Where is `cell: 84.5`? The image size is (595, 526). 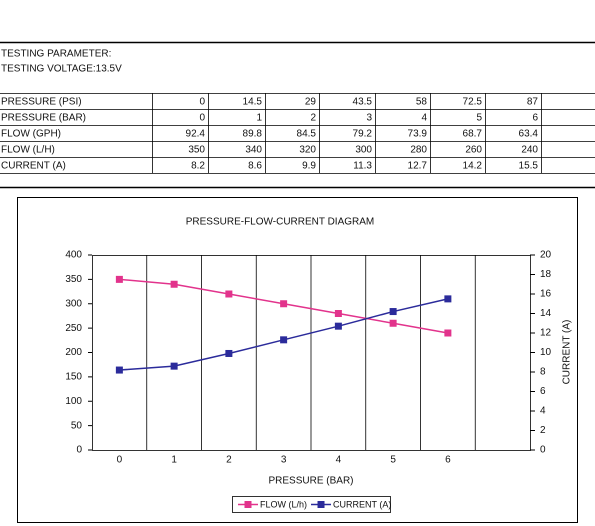 cell: 84.5 is located at coordinates (307, 134).